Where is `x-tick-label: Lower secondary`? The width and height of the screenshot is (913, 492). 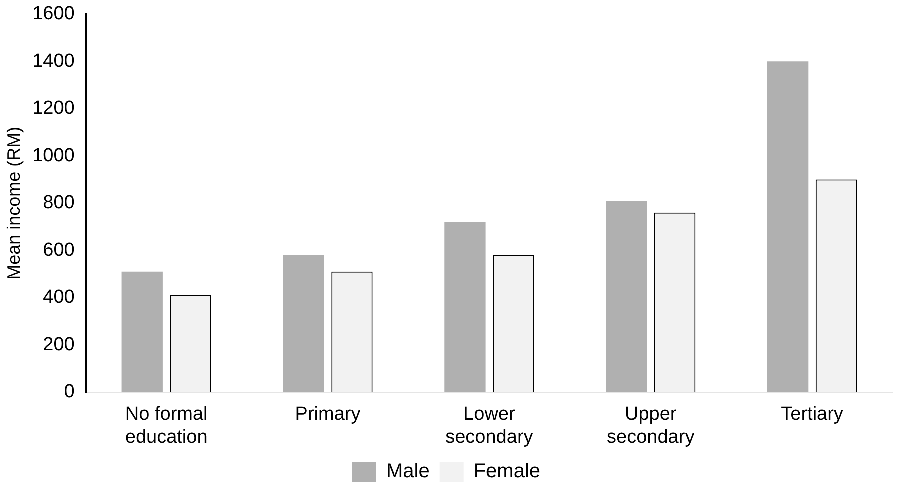
x-tick-label: Lower secondary is located at coordinates (490, 426).